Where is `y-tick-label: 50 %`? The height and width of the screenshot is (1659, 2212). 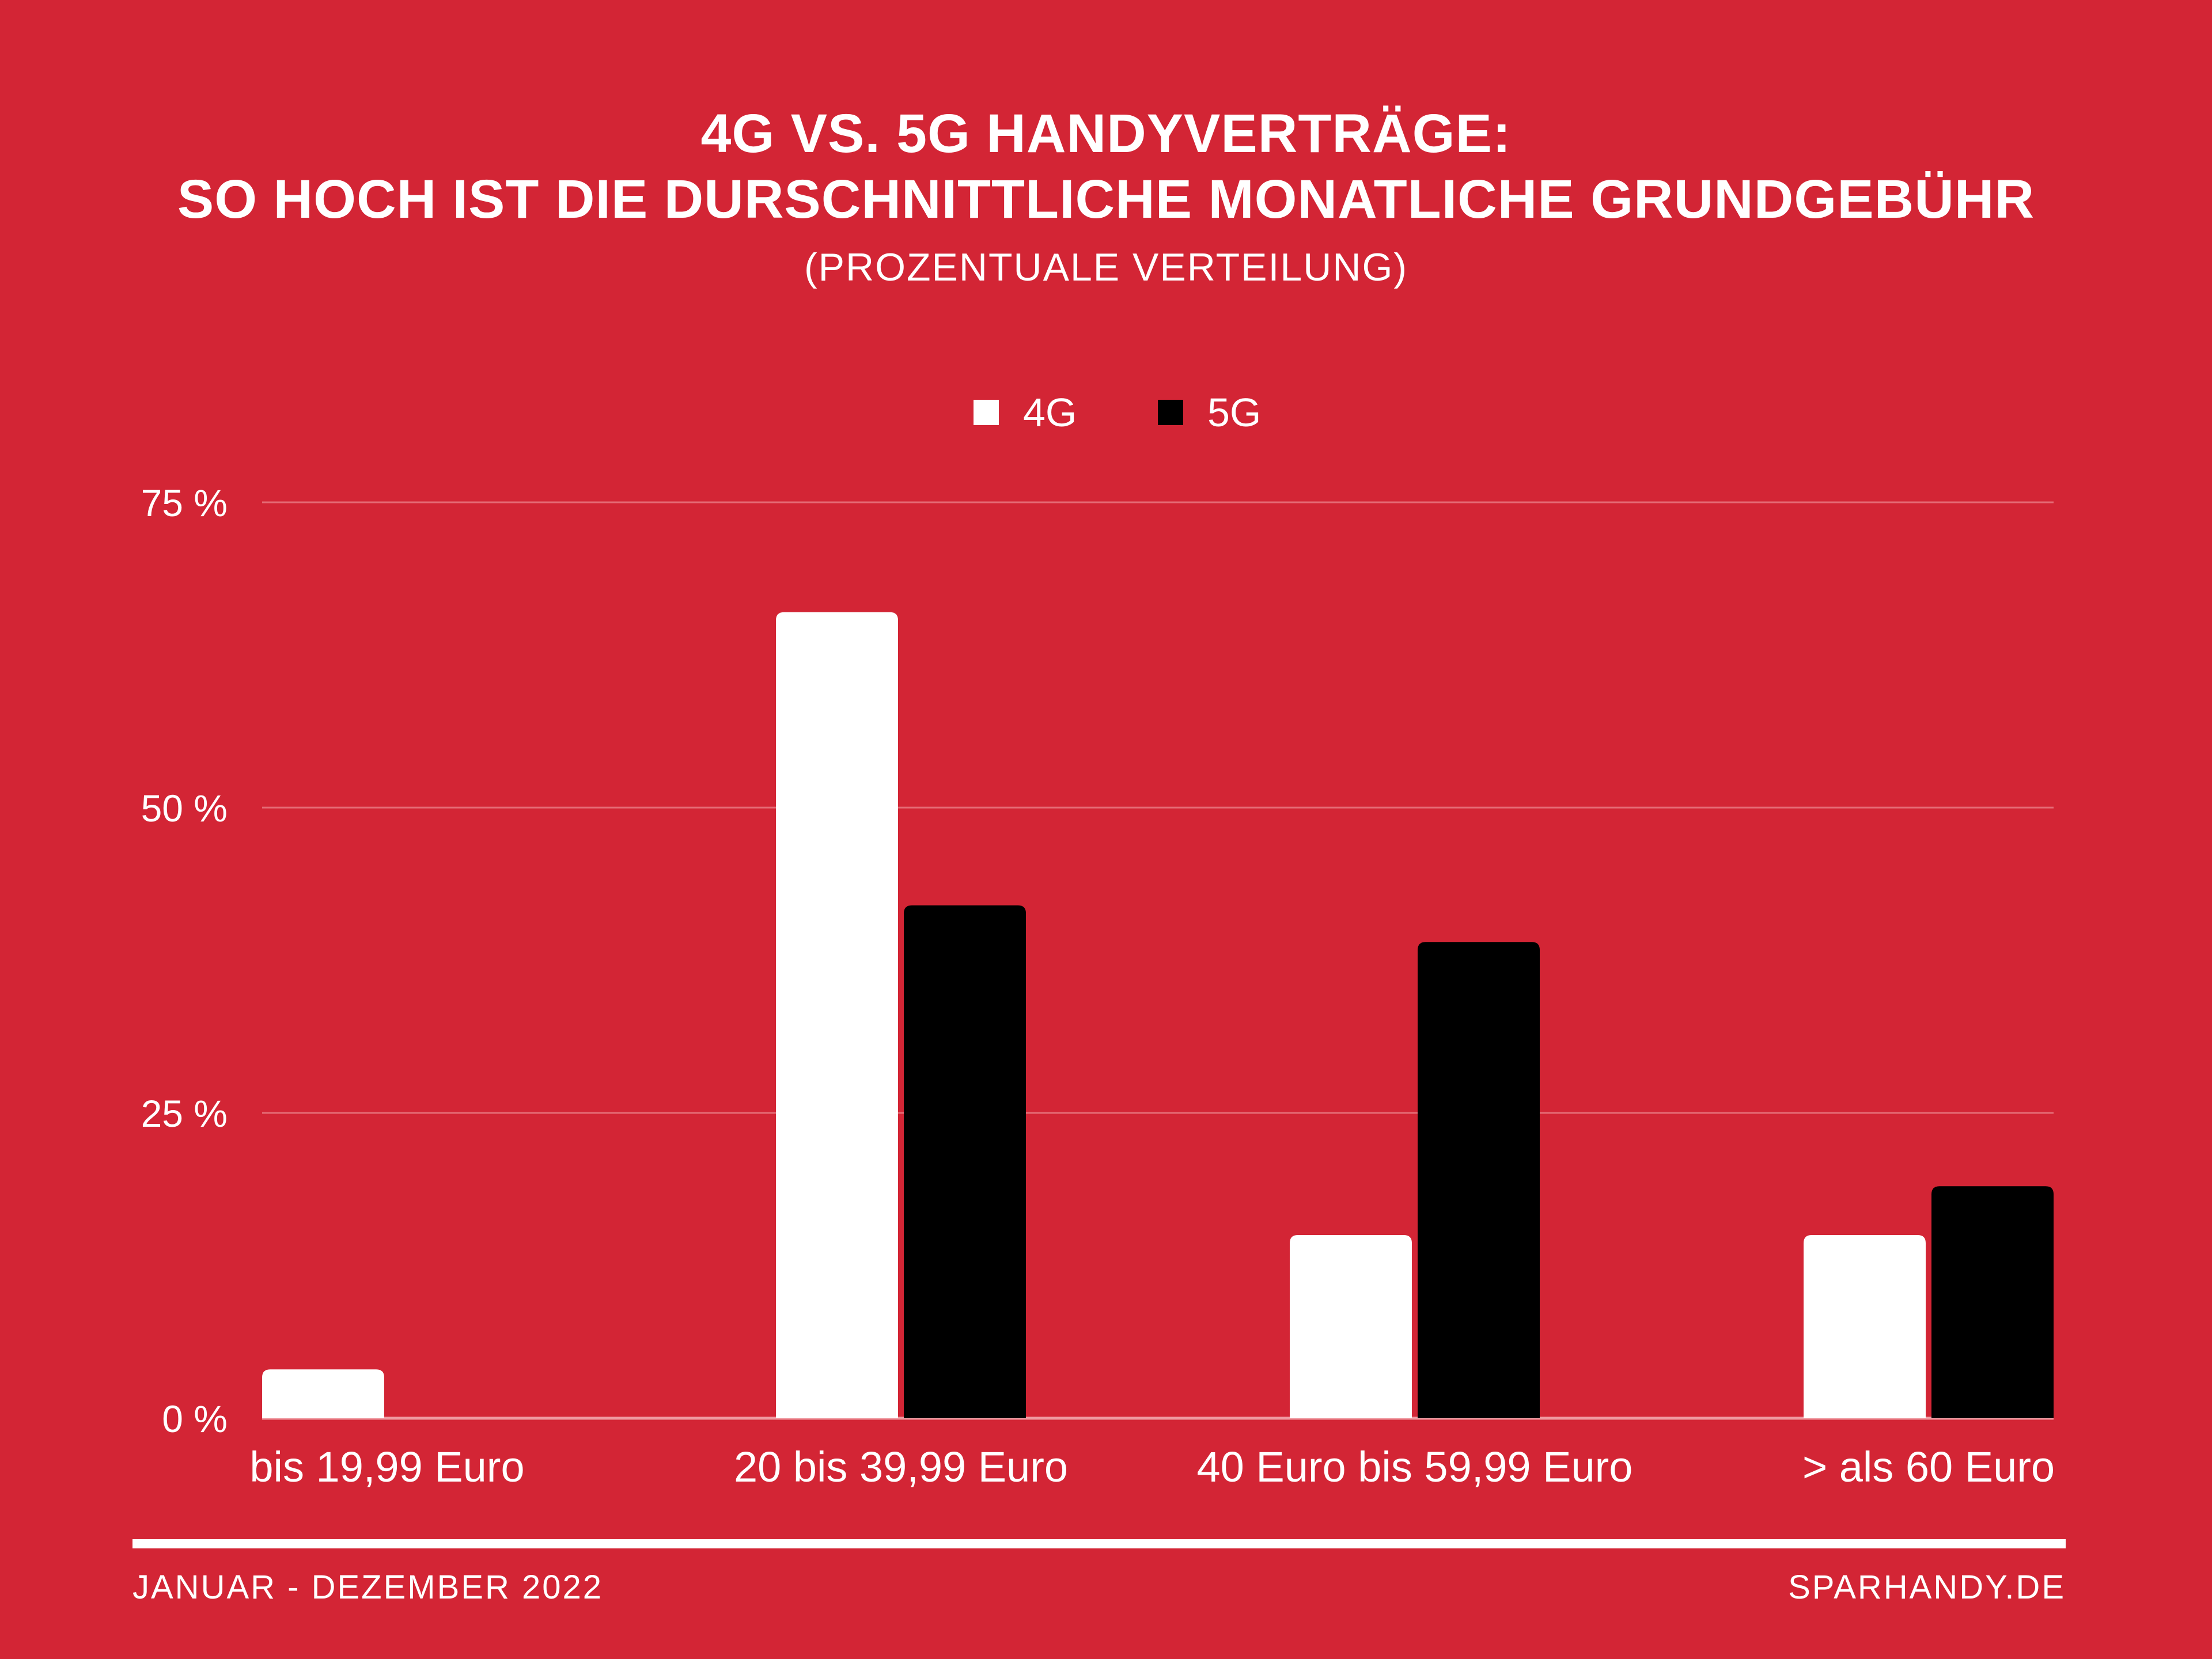
y-tick-label: 50 % is located at coordinates (184, 808).